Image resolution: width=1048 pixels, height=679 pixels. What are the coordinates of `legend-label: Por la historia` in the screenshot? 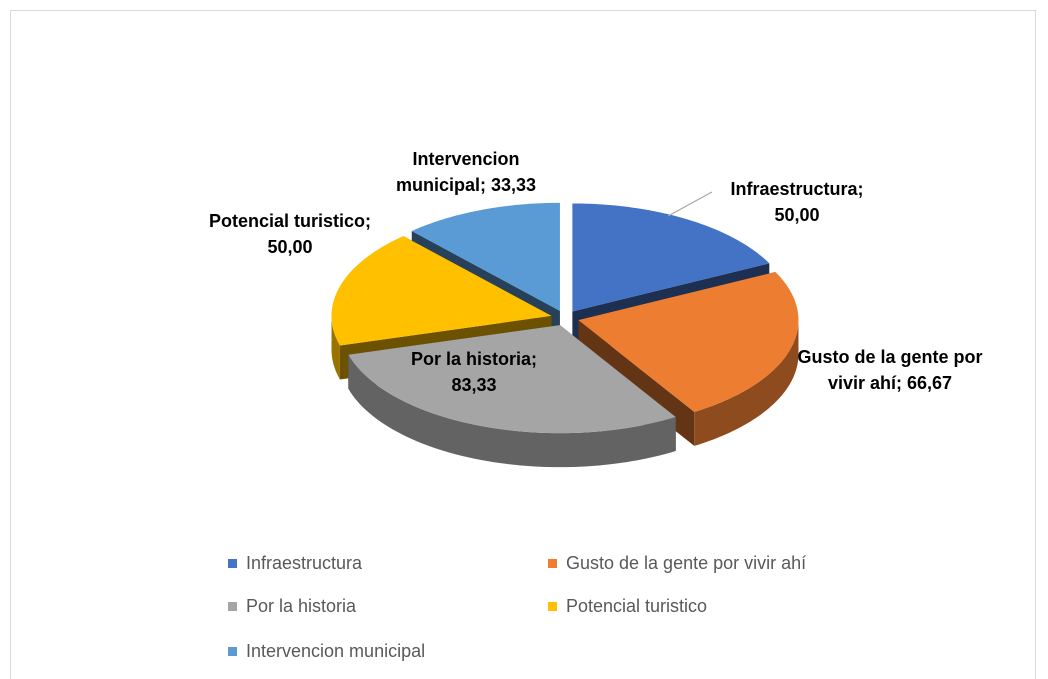 It's located at (301, 606).